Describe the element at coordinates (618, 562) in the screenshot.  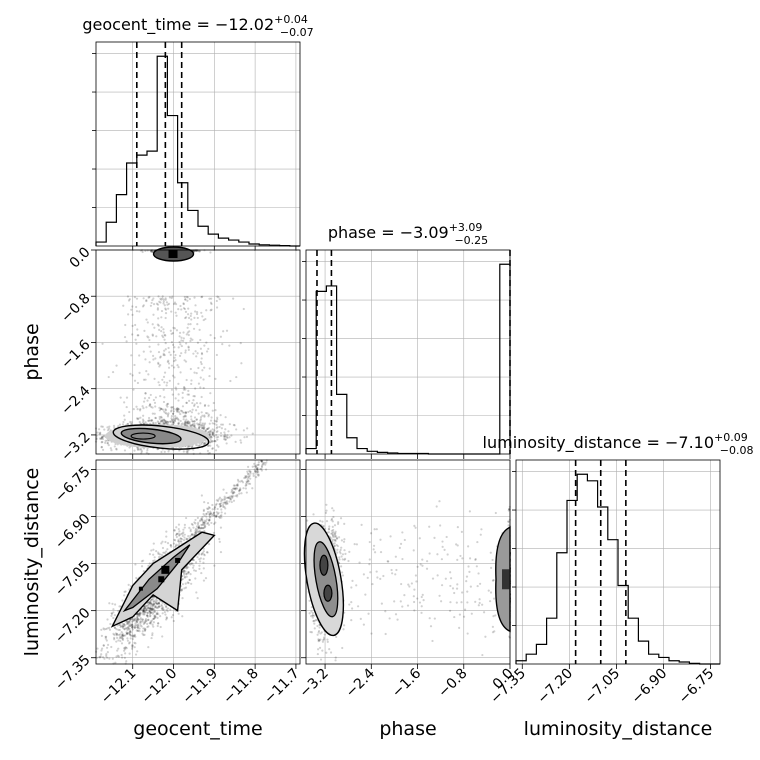
I see `panel-frame` at that location.